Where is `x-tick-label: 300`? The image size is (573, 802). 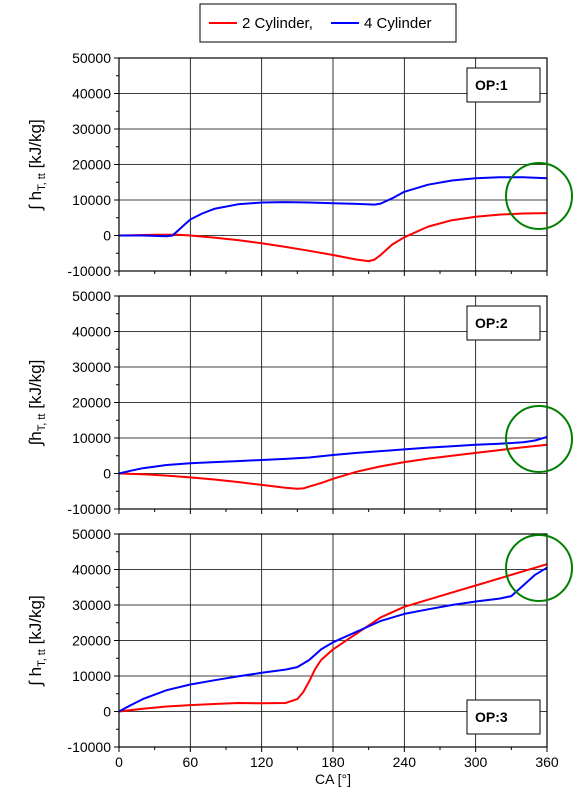
x-tick-label: 300 is located at coordinates (476, 762).